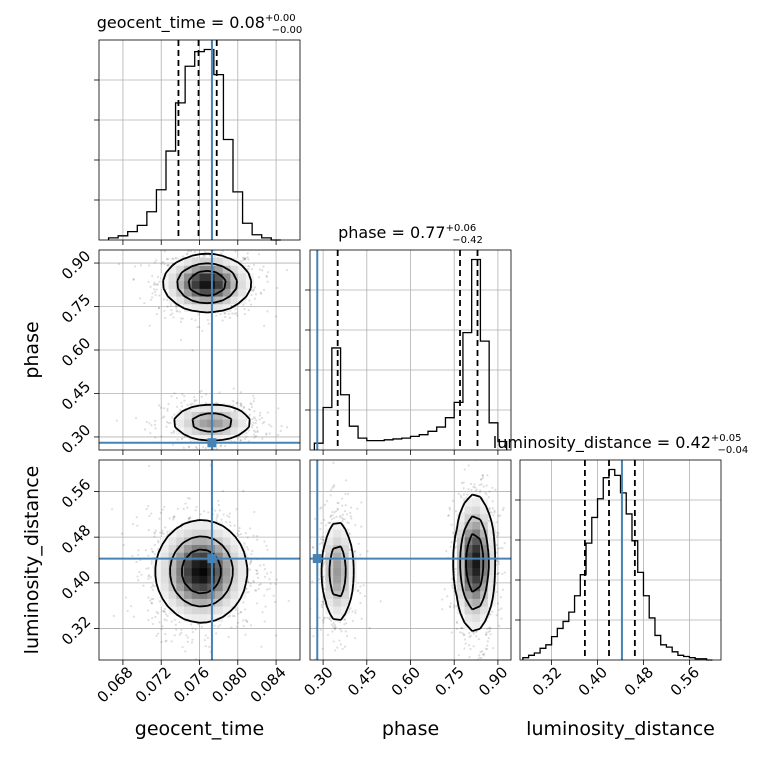 The image size is (760, 760). I want to click on y-tick-label: 0.45, so click(76, 395).